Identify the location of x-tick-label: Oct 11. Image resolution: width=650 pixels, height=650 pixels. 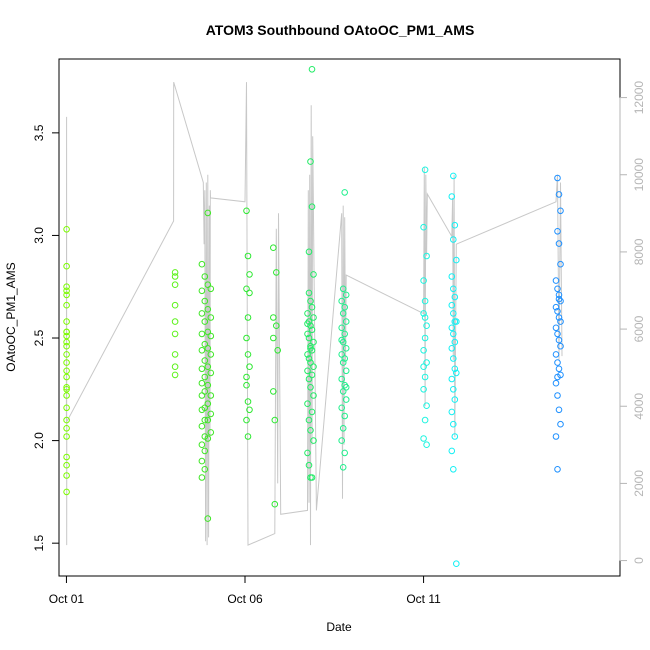
(423, 599).